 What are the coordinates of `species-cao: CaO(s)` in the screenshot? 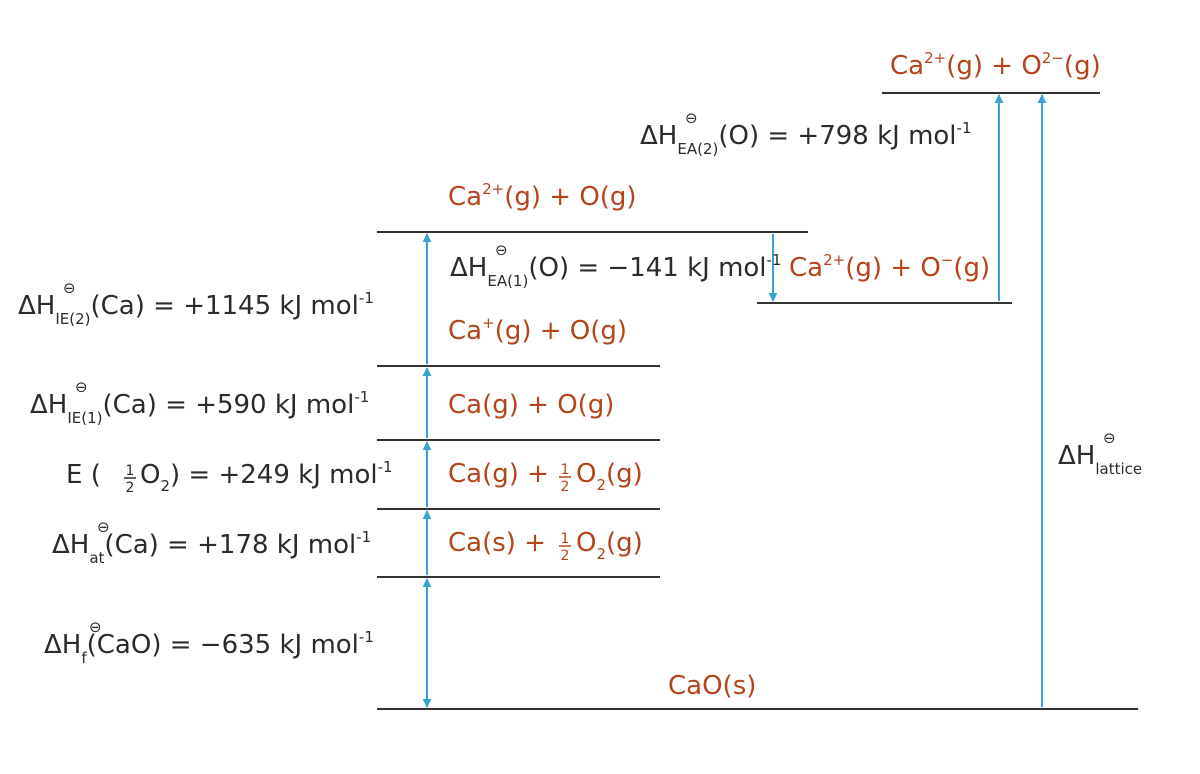 It's located at (712, 686).